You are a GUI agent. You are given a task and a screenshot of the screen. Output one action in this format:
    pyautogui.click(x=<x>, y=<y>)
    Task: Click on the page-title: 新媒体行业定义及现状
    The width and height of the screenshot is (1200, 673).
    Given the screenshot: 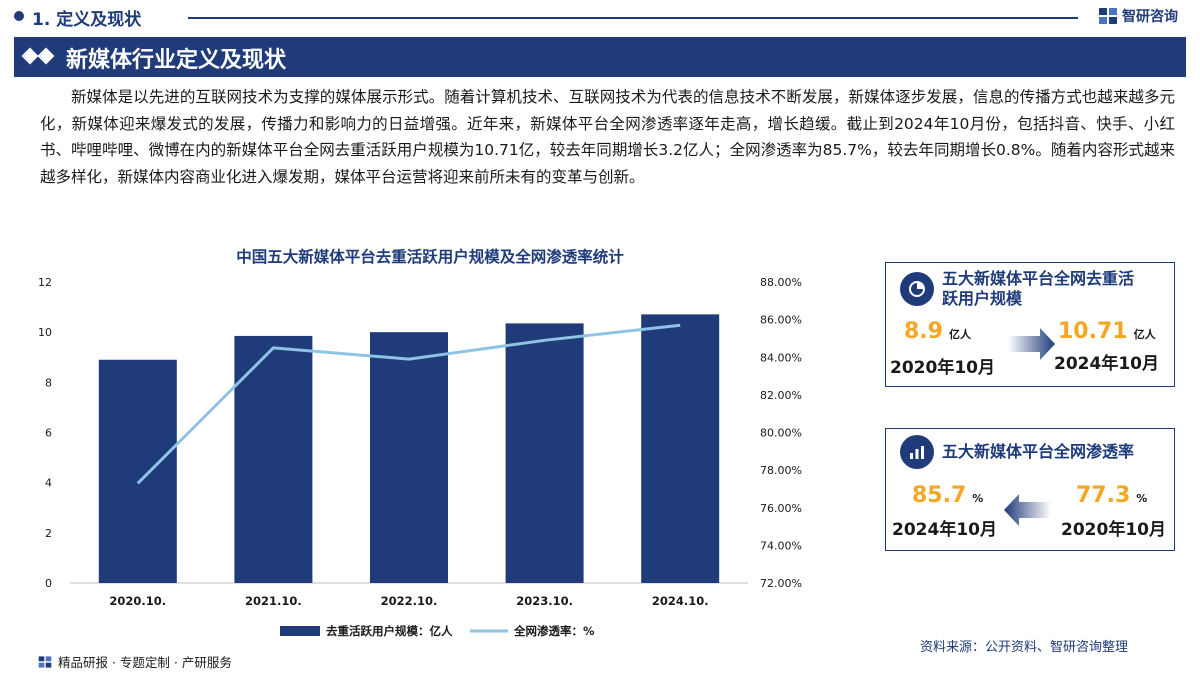 What is the action you would take?
    pyautogui.click(x=176, y=60)
    